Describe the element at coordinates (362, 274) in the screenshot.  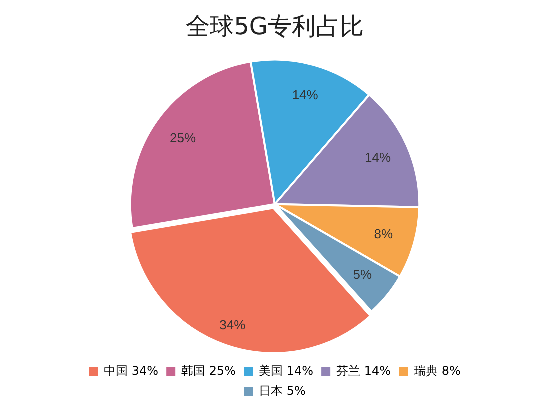
I see `data-label: 5%` at that location.